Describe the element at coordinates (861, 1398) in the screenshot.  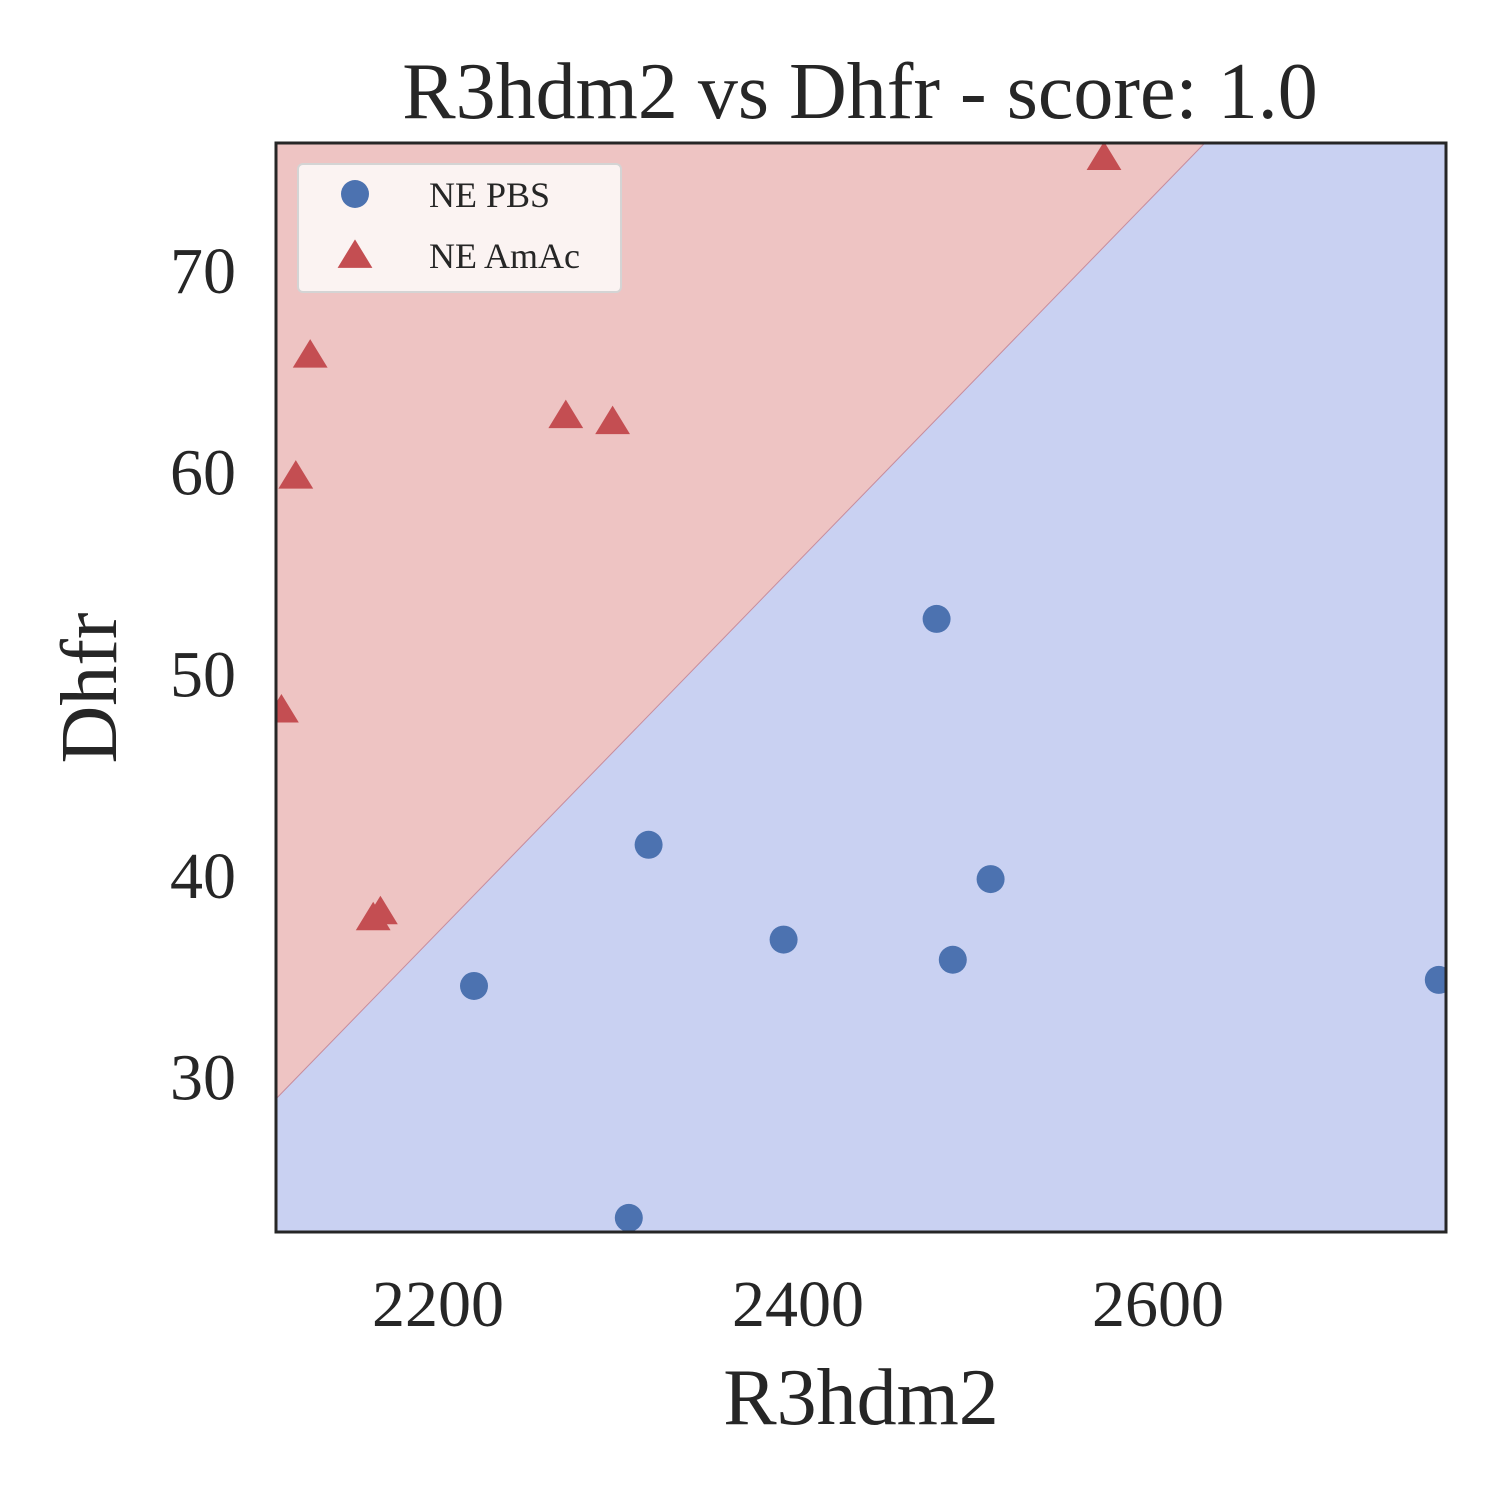
I see `x-axis-label: R3hdm2` at that location.